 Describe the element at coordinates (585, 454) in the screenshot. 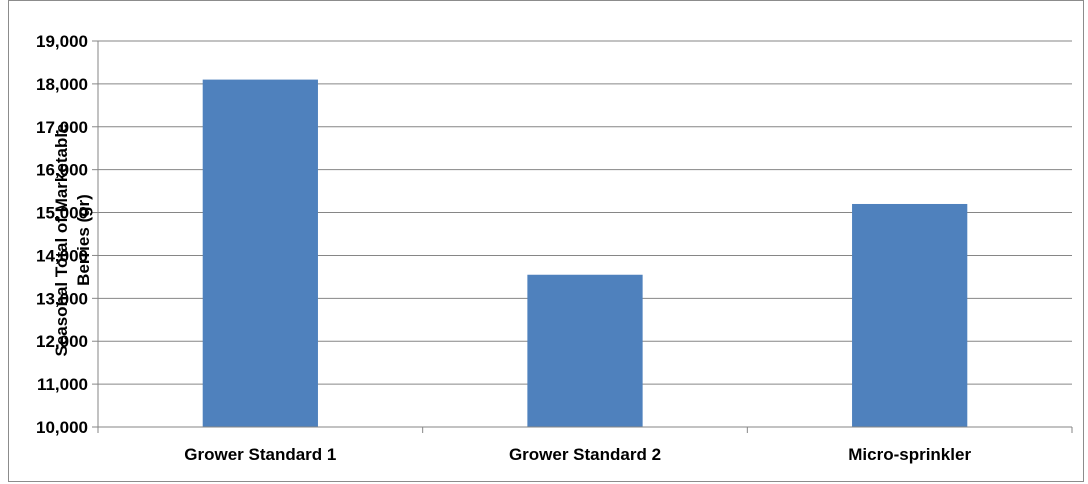

I see `x-tick-label: Grower Standard 2` at that location.